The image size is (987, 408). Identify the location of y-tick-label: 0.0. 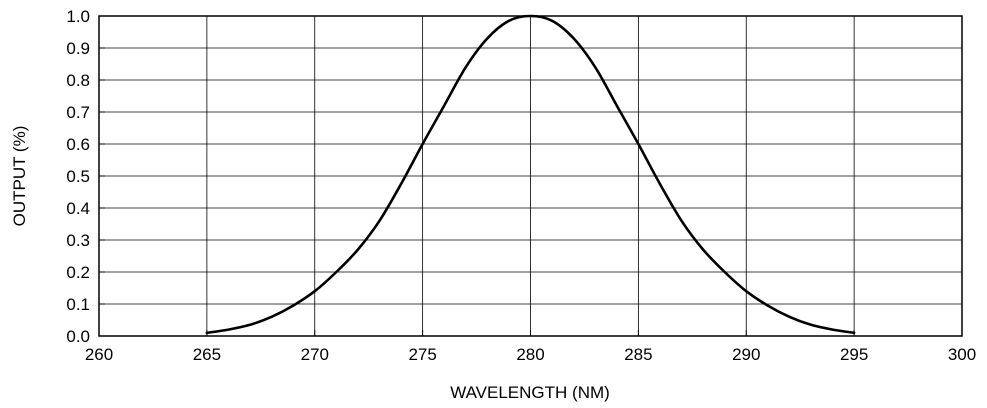
(78, 336).